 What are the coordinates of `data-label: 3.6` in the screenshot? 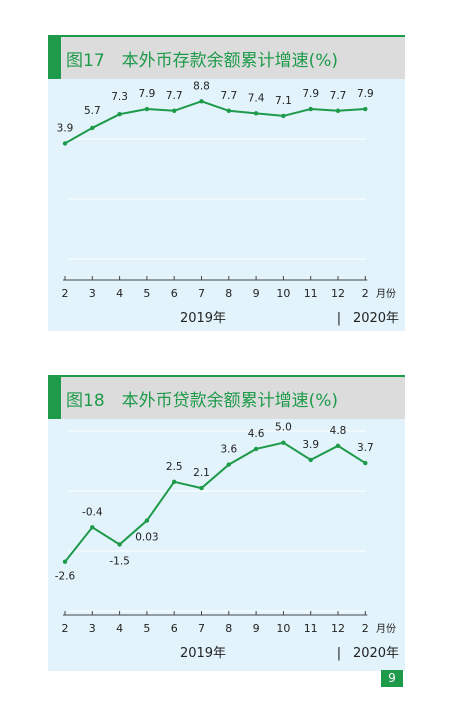 It's located at (228, 450).